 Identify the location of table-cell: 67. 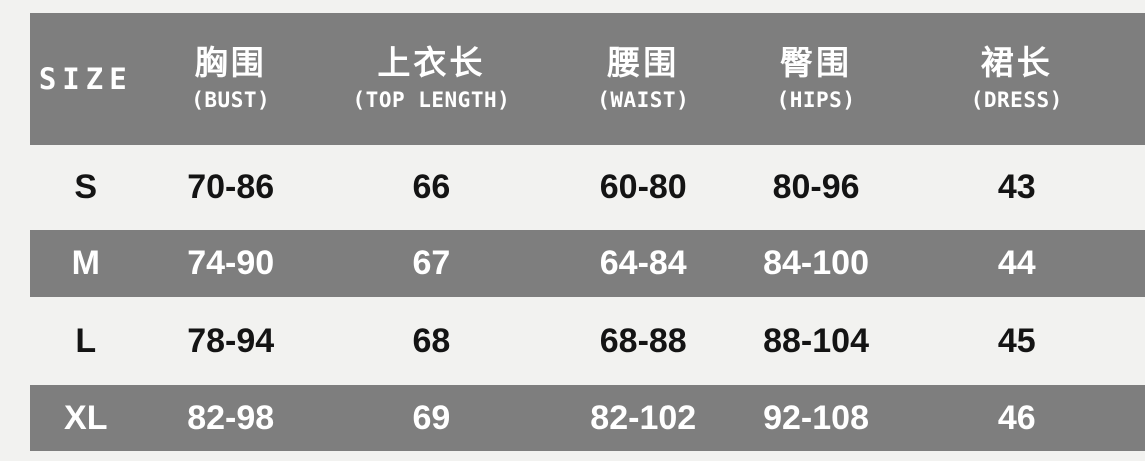
(431, 263).